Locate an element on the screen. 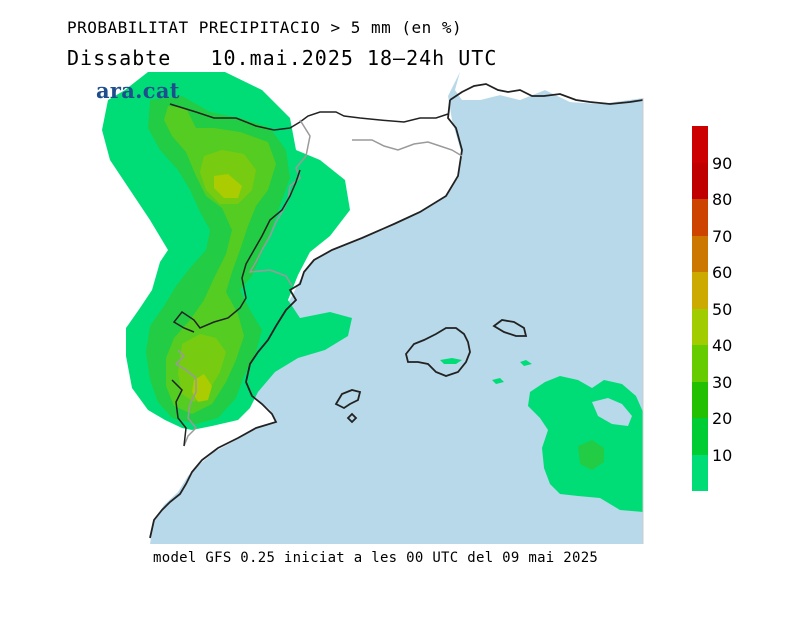  border-murcia is located at coordinates (179, 413).